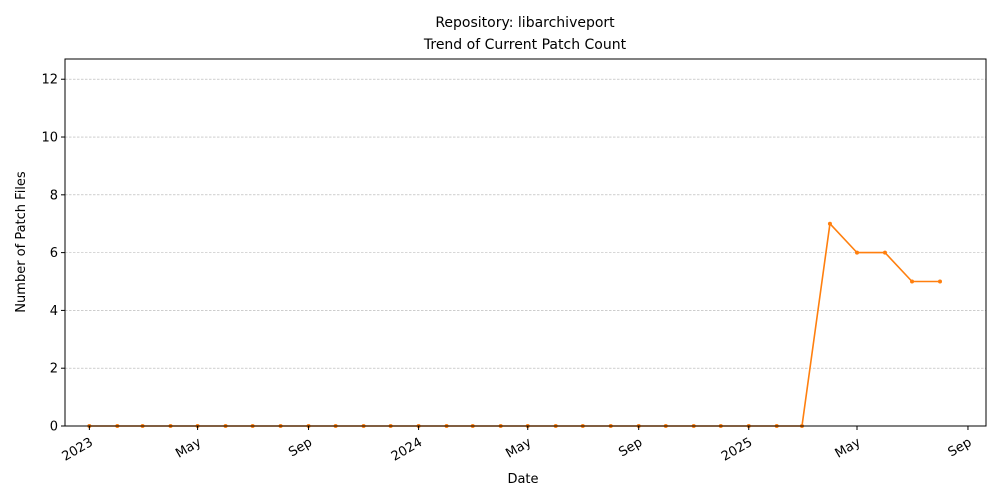 This screenshot has width=1000, height=504. I want to click on y-tick-label: 10, so click(49, 138).